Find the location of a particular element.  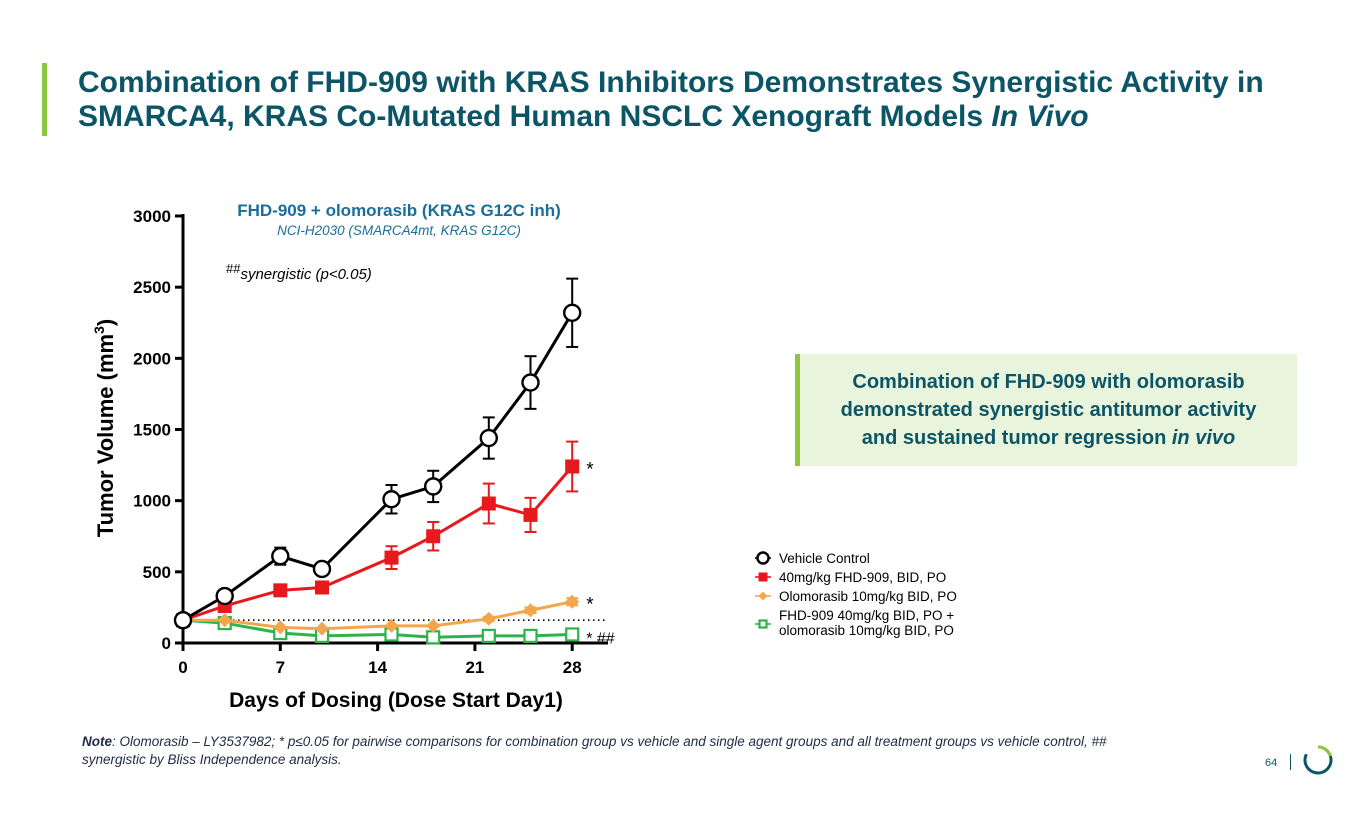

y-axis-label-text: Tumor Volume (mm is located at coordinates (105, 435).